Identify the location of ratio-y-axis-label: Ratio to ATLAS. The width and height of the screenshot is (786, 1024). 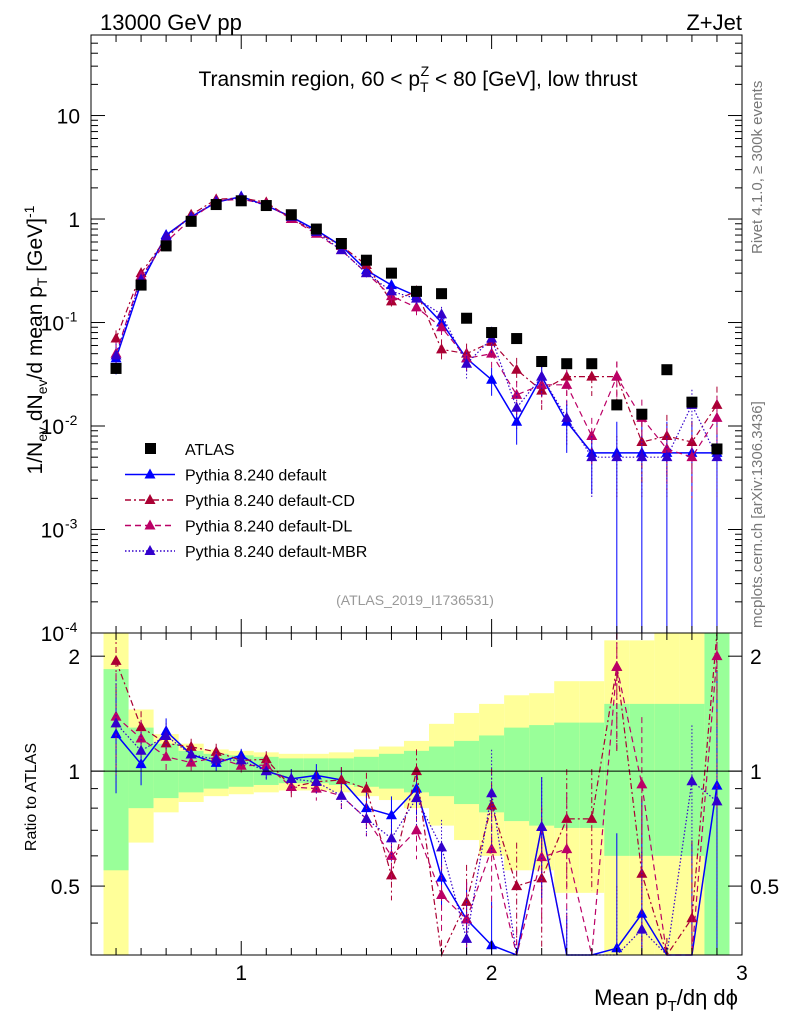
(31, 797).